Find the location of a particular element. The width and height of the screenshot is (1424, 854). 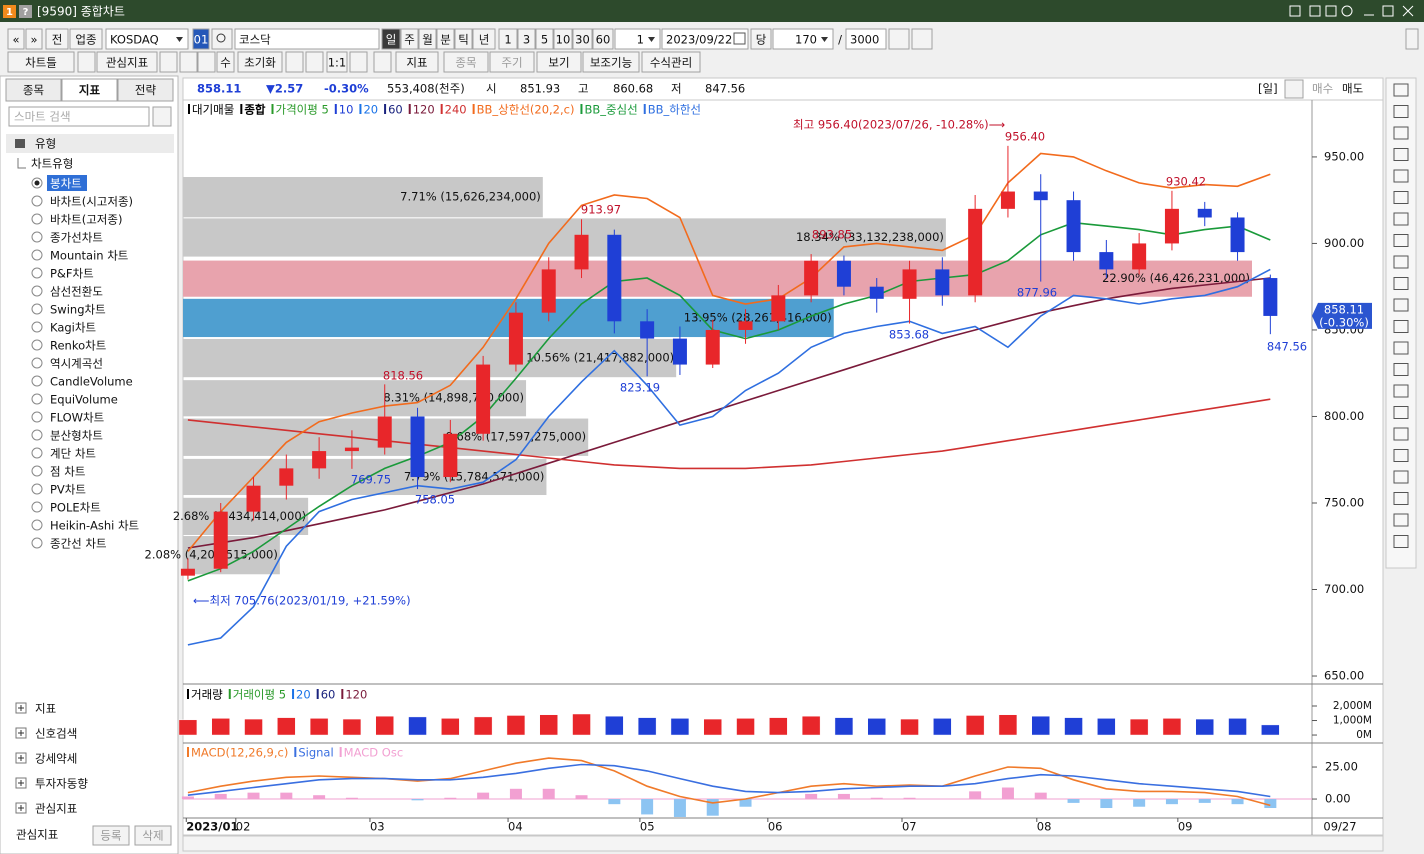

chart-type: 바차트(시고저종) is located at coordinates (91, 202).